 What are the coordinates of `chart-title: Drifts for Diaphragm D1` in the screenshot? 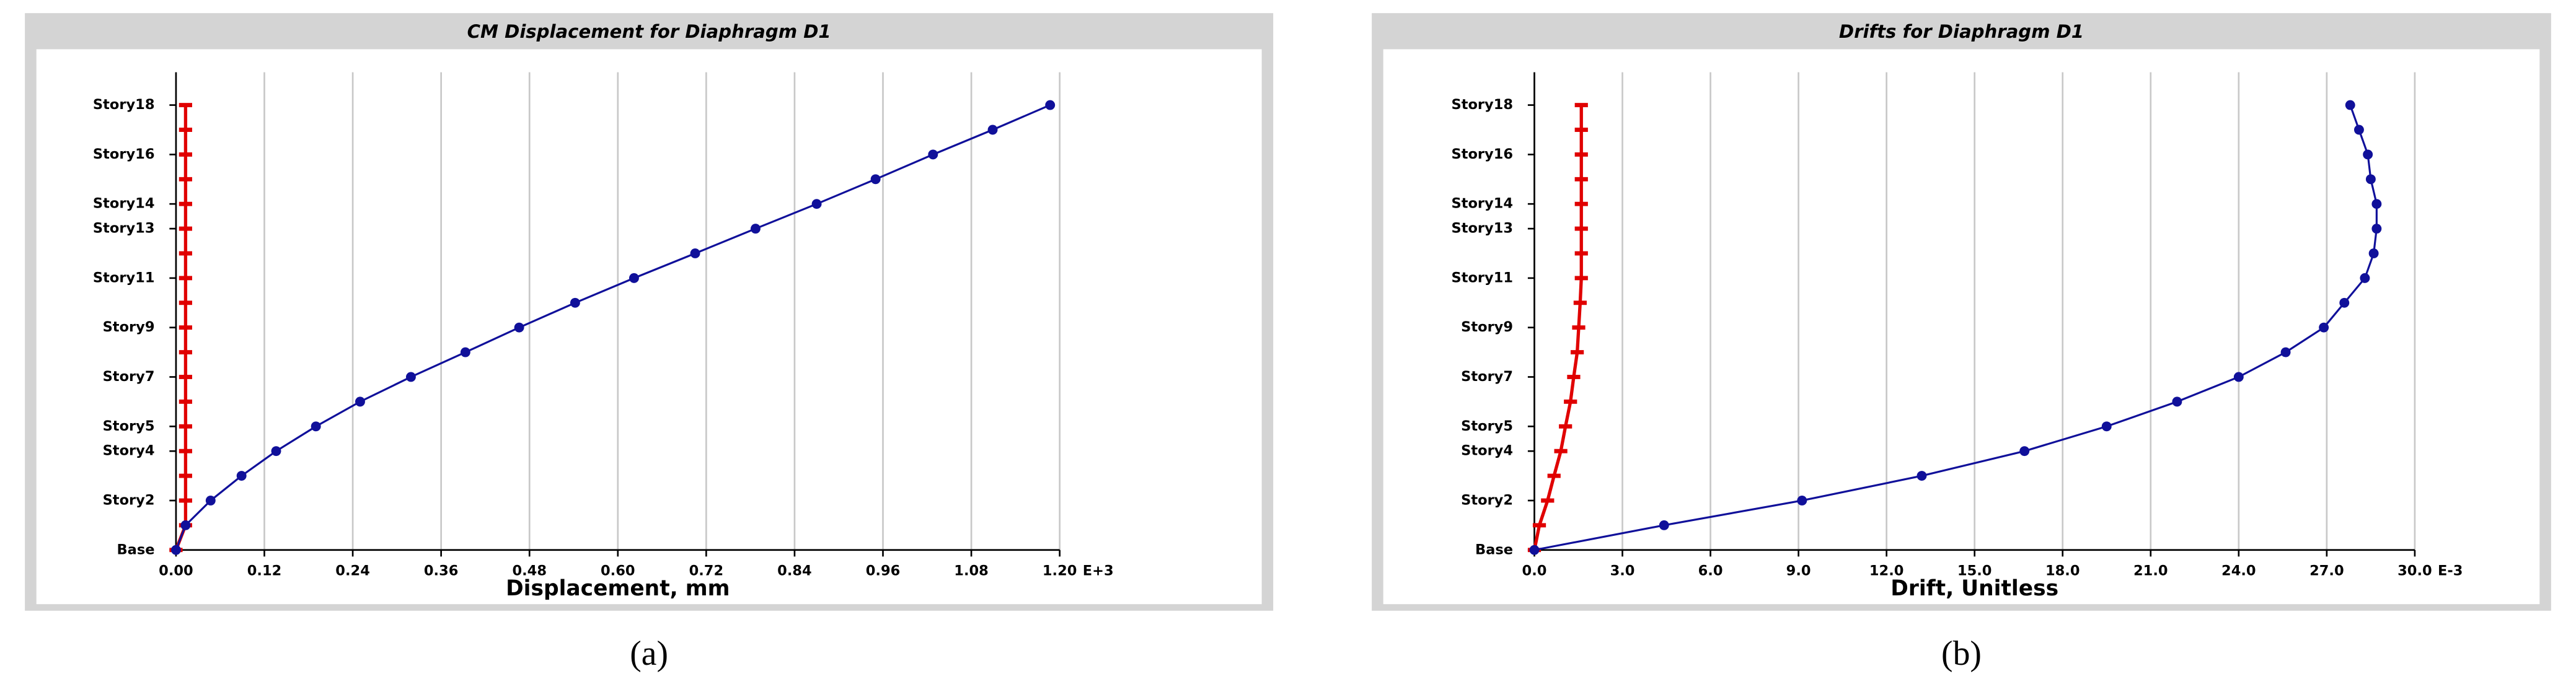 It's located at (1961, 31).